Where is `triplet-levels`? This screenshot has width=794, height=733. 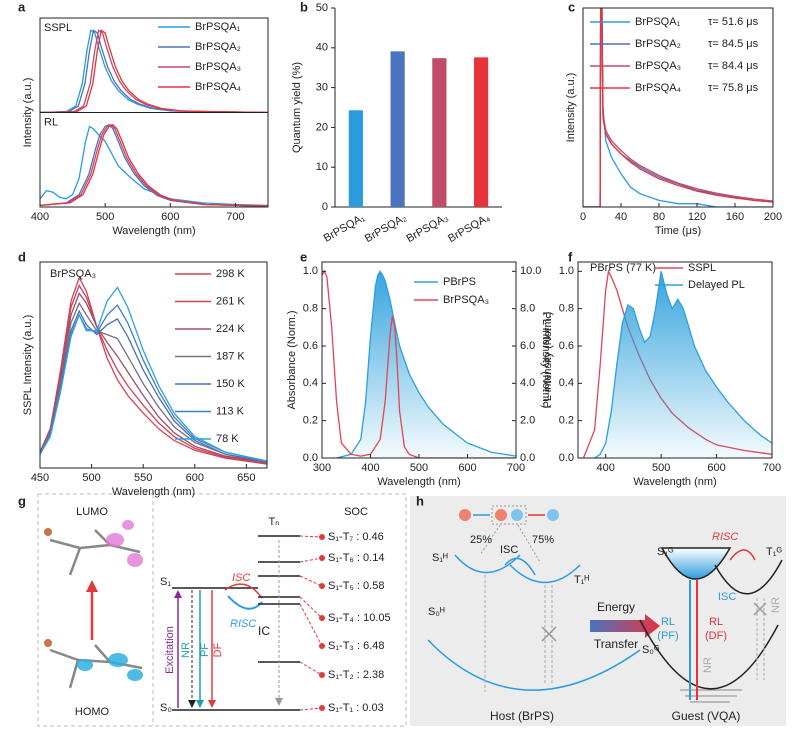 triplet-levels is located at coordinates (279, 599).